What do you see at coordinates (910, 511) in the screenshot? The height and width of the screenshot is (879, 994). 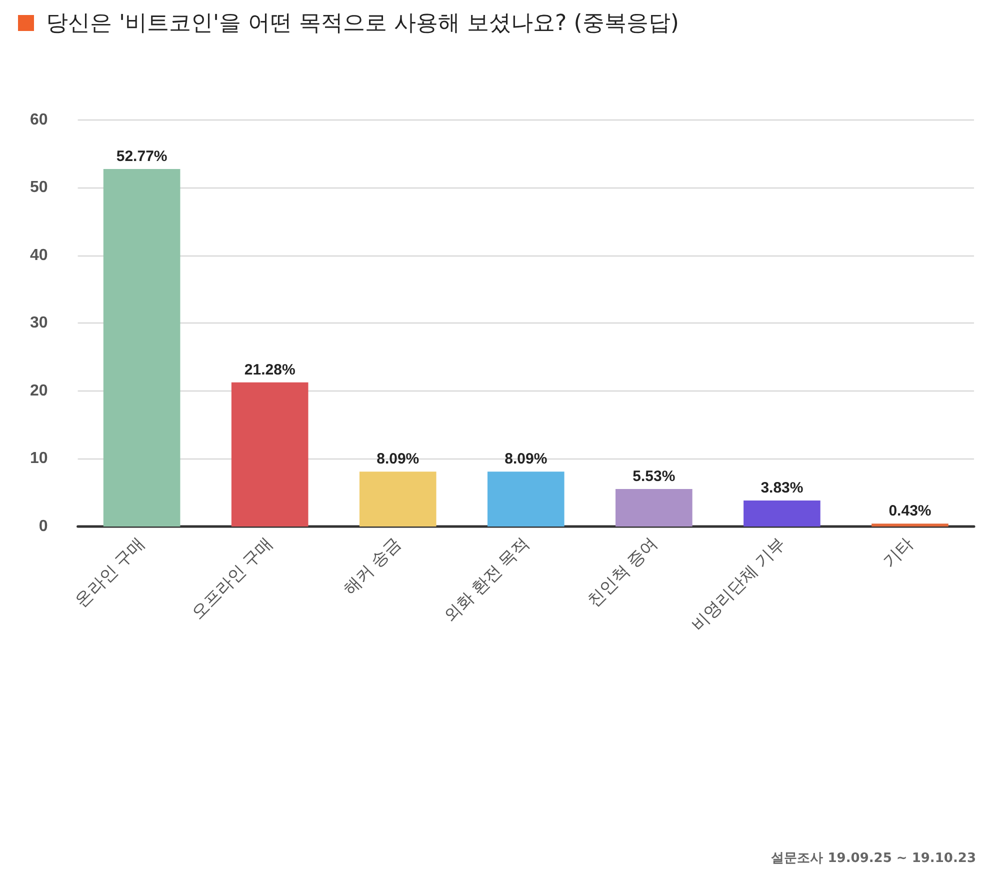 I see `data-label: 0.43%` at bounding box center [910, 511].